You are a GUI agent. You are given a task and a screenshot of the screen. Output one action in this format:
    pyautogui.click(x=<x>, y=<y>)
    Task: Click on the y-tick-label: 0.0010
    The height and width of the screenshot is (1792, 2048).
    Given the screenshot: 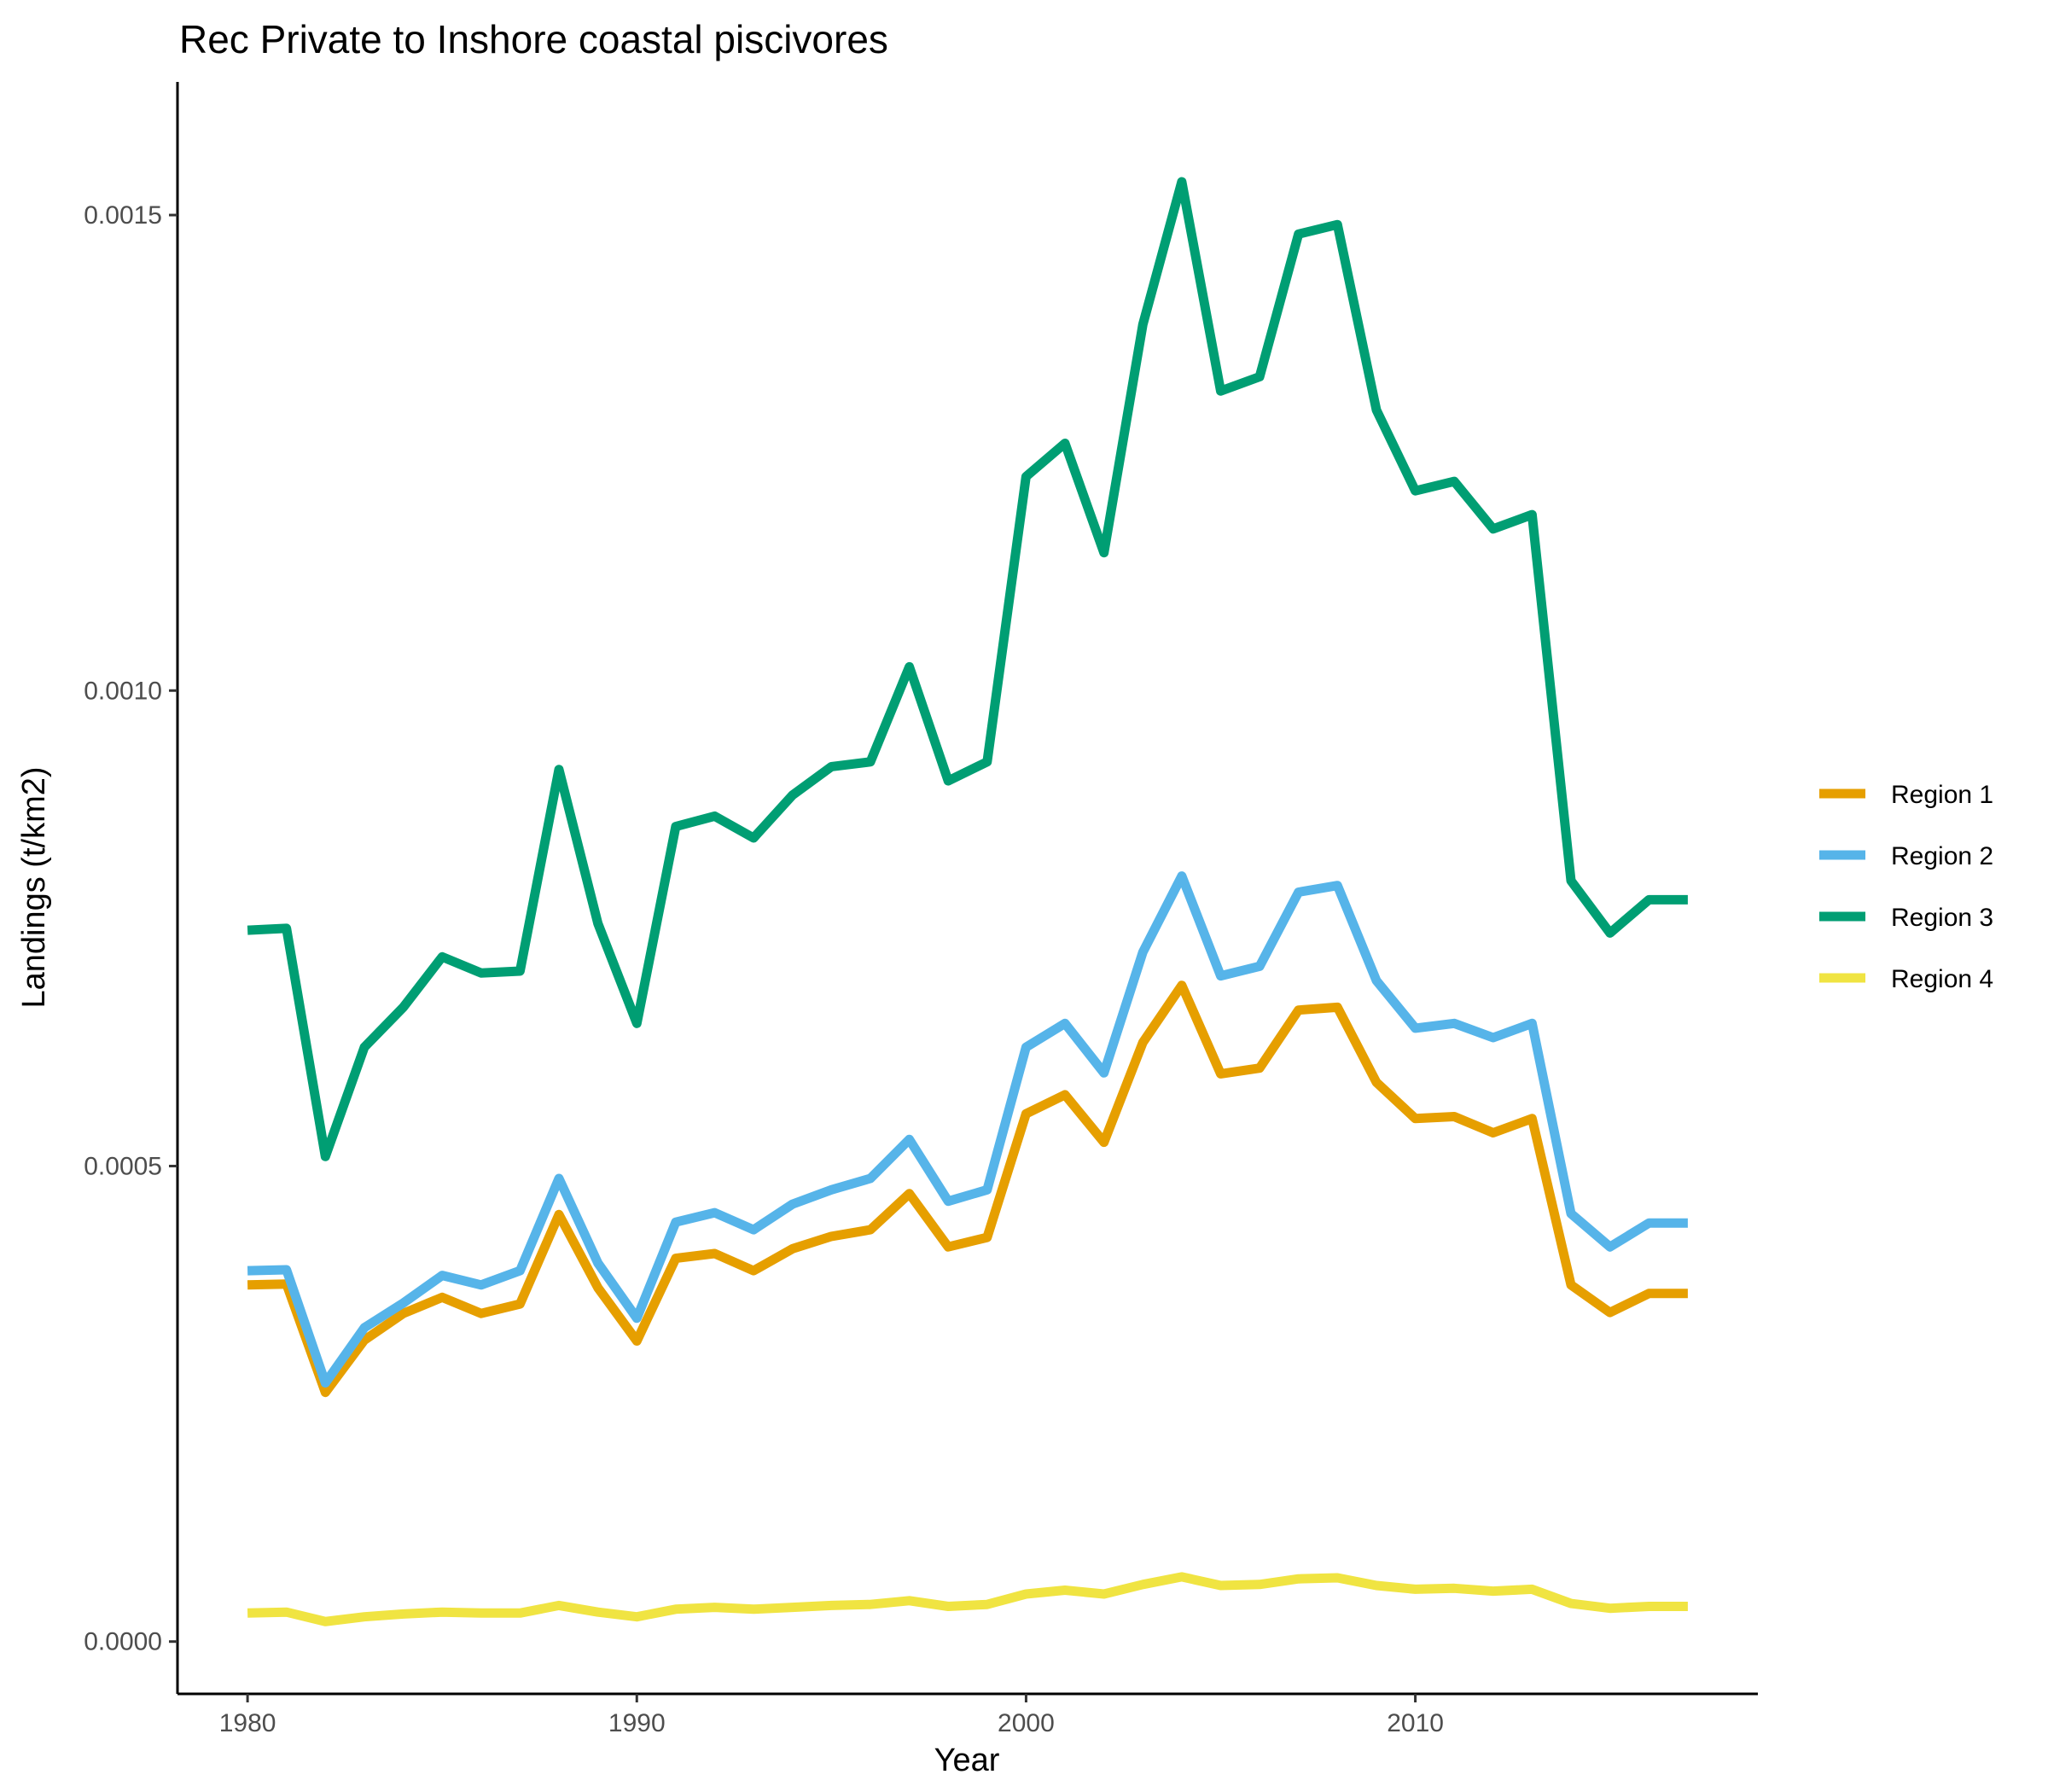 What is the action you would take?
    pyautogui.click(x=123, y=691)
    